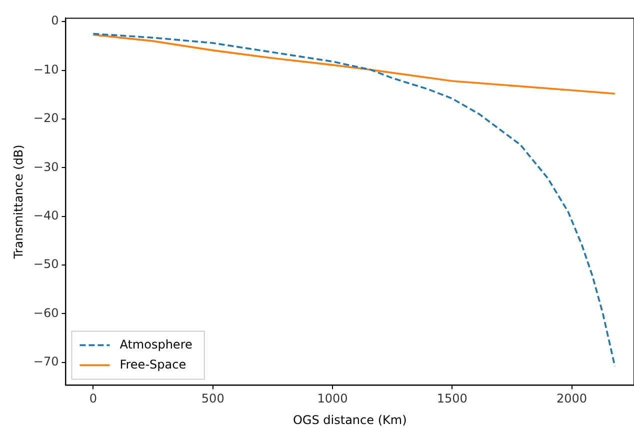 This screenshot has height=432, width=634. Describe the element at coordinates (349, 419) in the screenshot. I see `x-axis-title: OGS distance (Km)` at that location.